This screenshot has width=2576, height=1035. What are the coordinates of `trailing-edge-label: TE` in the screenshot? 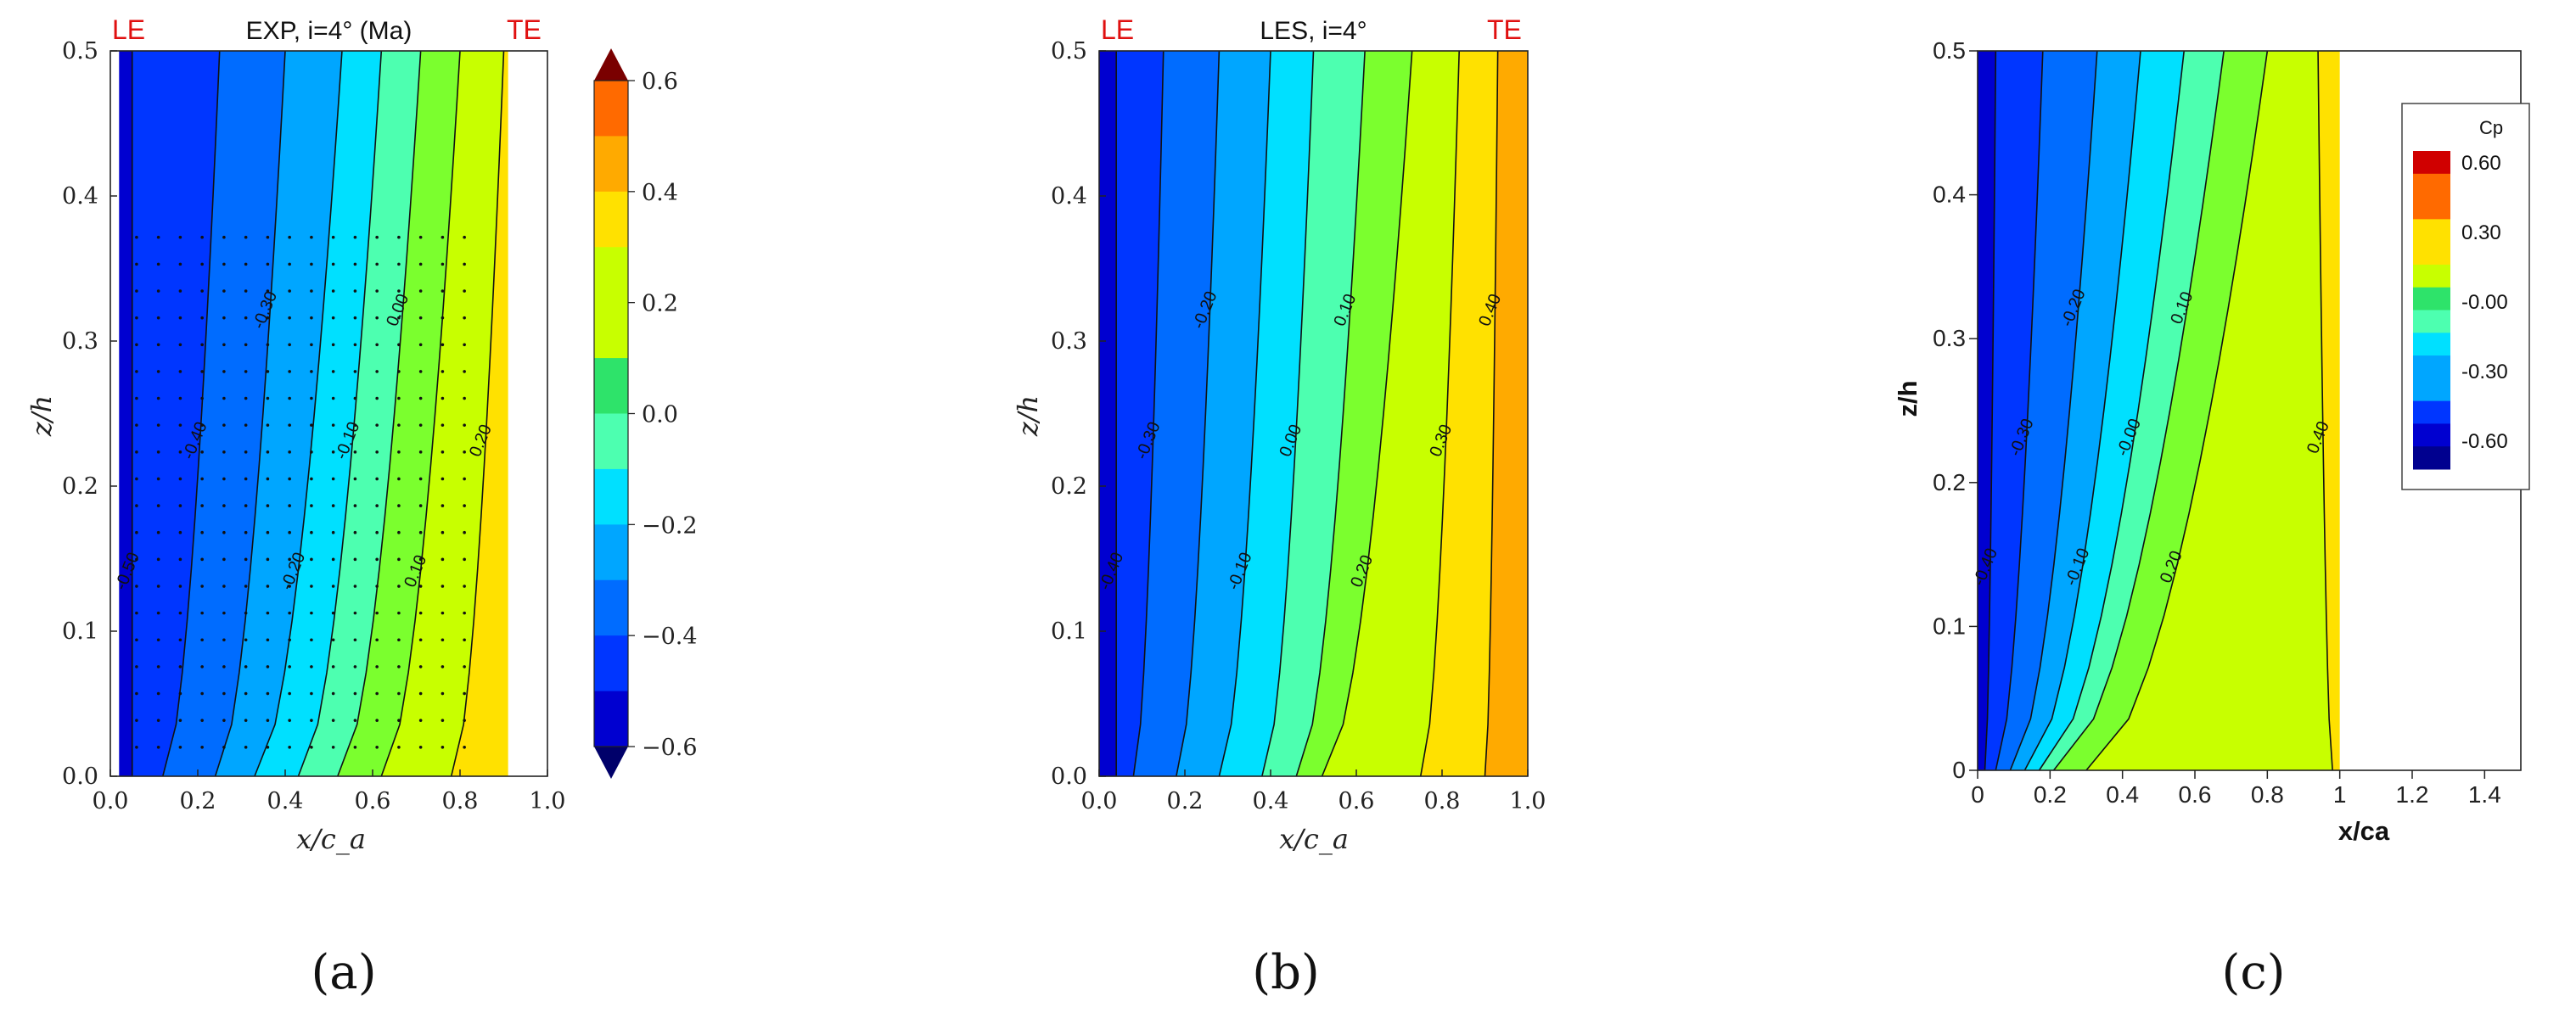 It's located at (1504, 29).